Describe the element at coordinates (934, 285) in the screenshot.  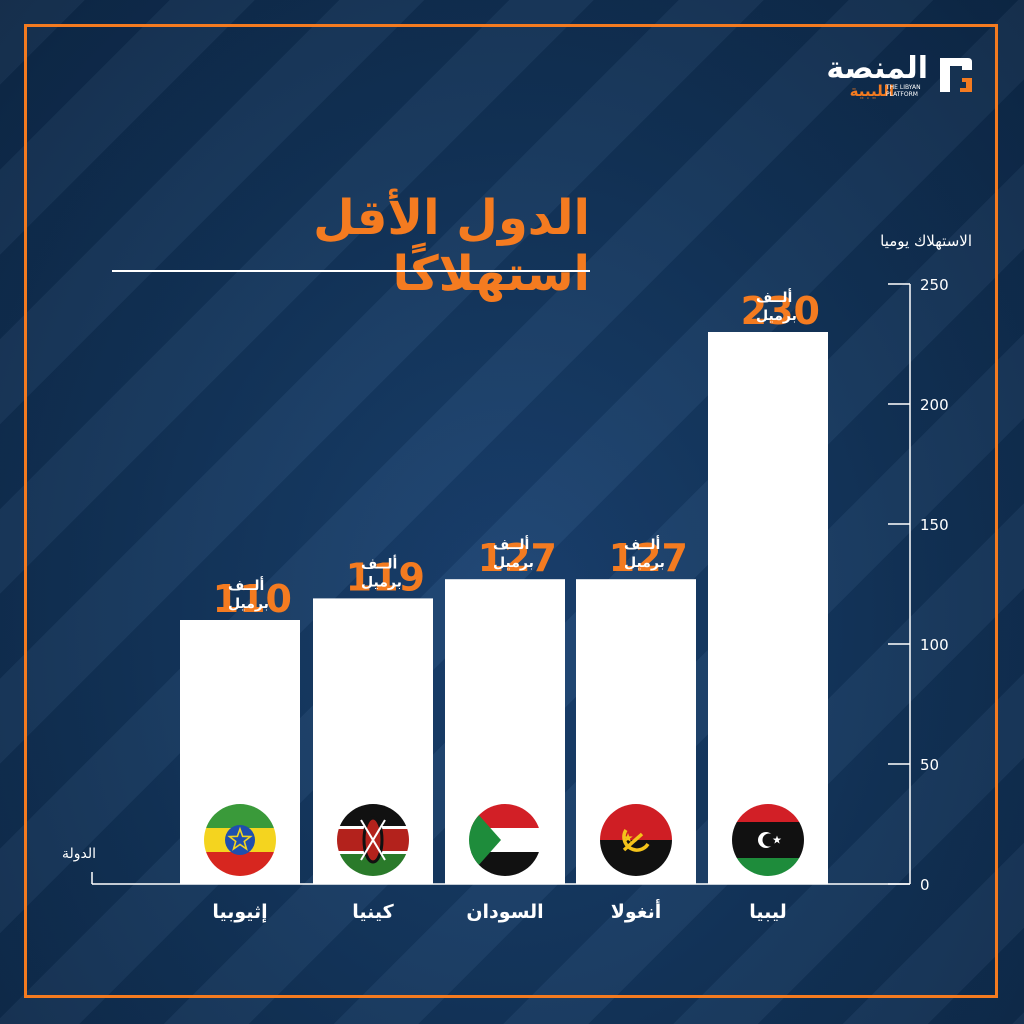
I see `y-tick-label: 250` at that location.